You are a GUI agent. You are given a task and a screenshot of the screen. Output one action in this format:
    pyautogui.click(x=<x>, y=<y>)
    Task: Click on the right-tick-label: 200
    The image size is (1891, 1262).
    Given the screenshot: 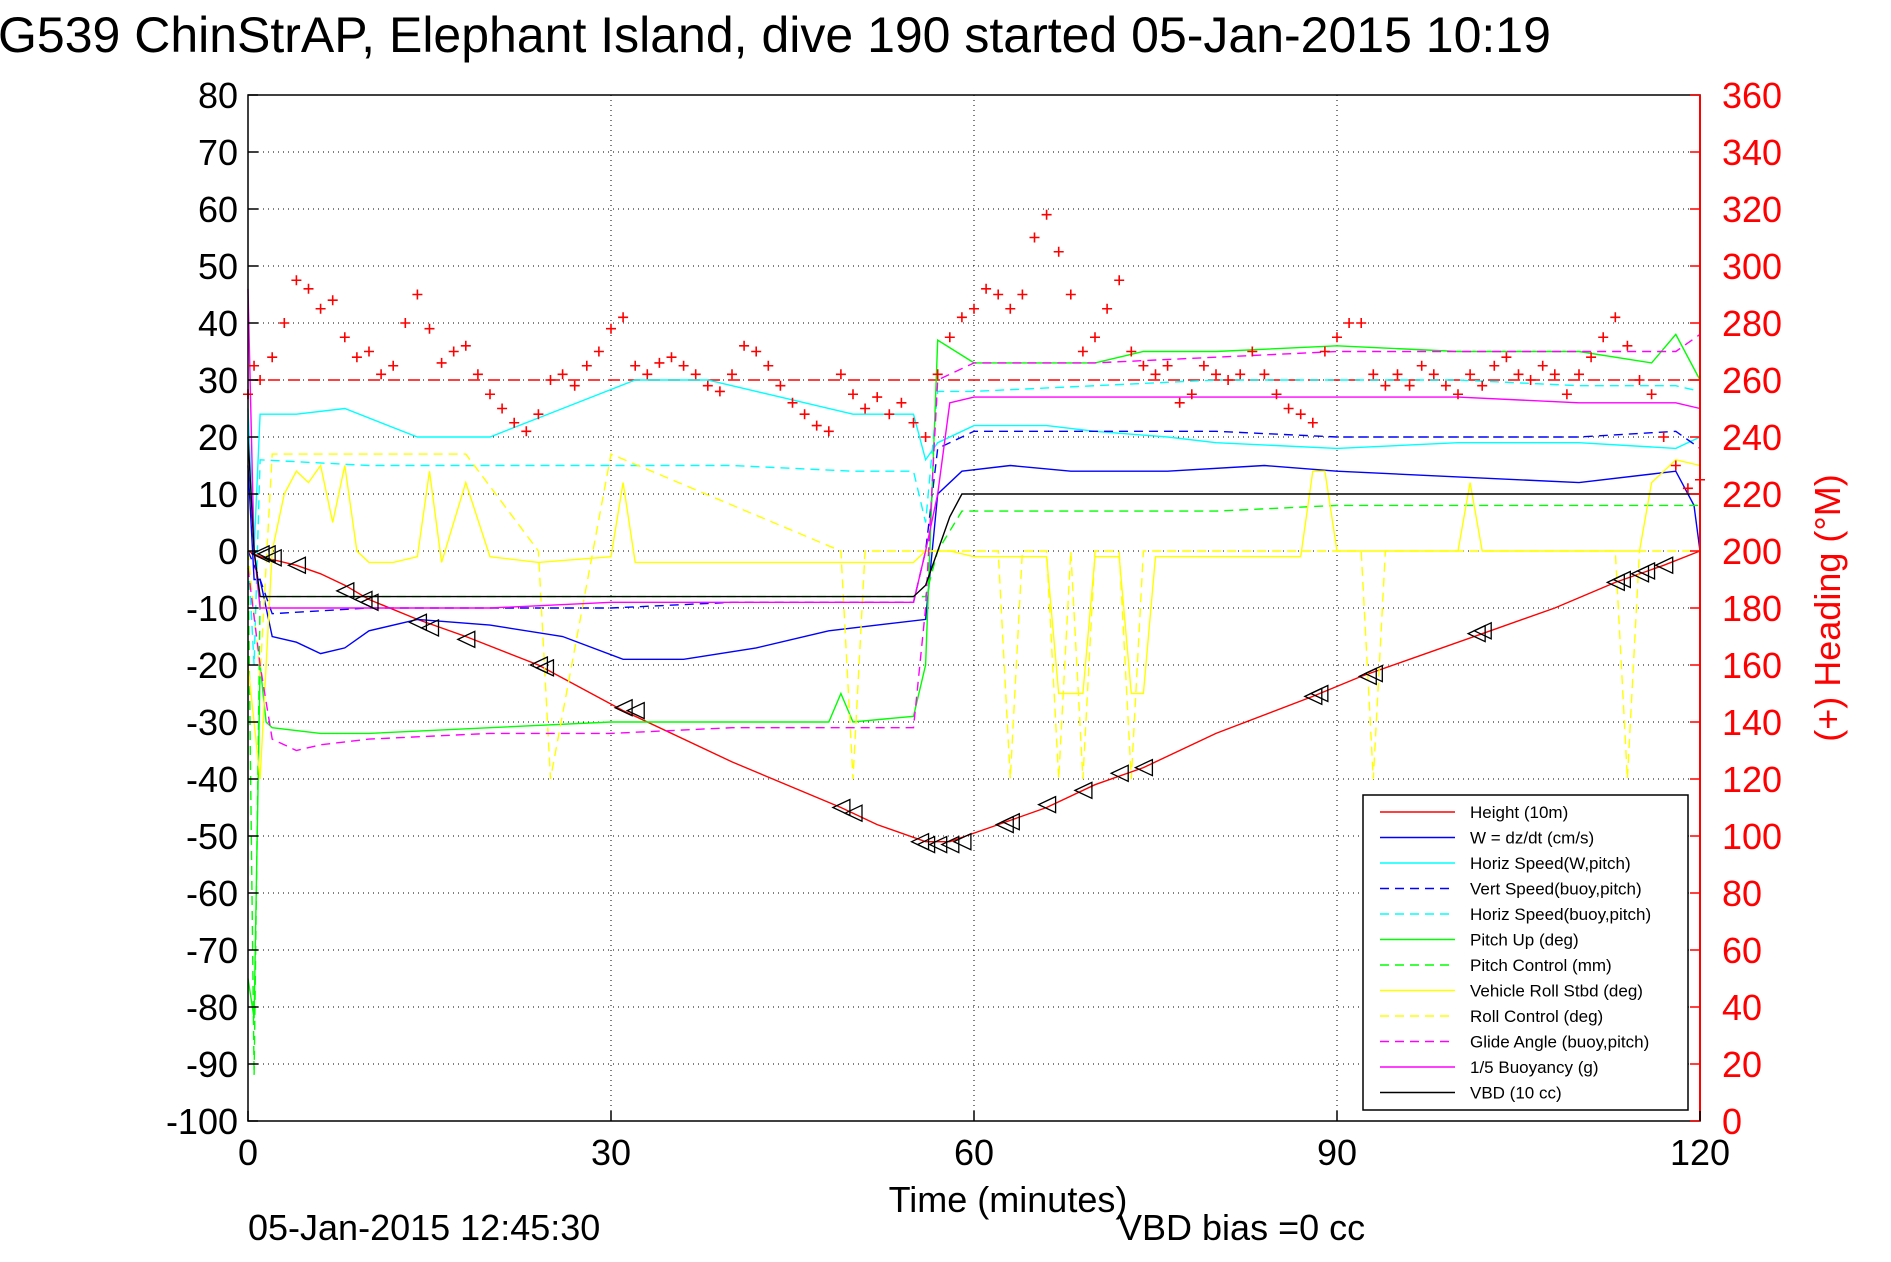 What is the action you would take?
    pyautogui.click(x=1752, y=551)
    